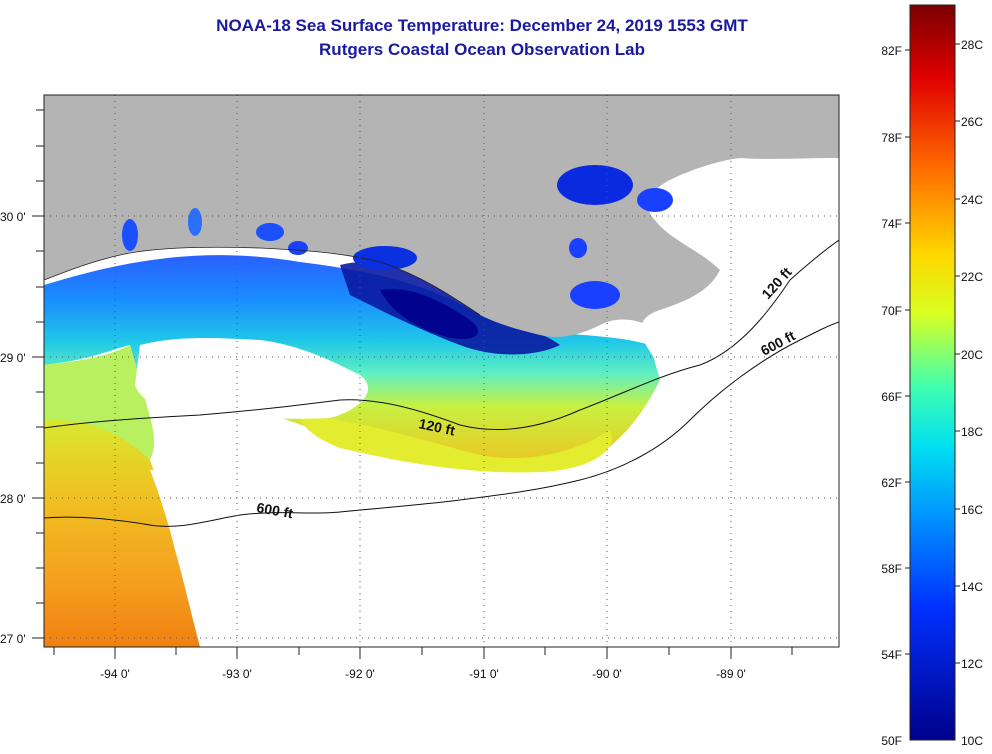 The width and height of the screenshot is (992, 754). I want to click on lat-label-28: 28 0', so click(13, 499).